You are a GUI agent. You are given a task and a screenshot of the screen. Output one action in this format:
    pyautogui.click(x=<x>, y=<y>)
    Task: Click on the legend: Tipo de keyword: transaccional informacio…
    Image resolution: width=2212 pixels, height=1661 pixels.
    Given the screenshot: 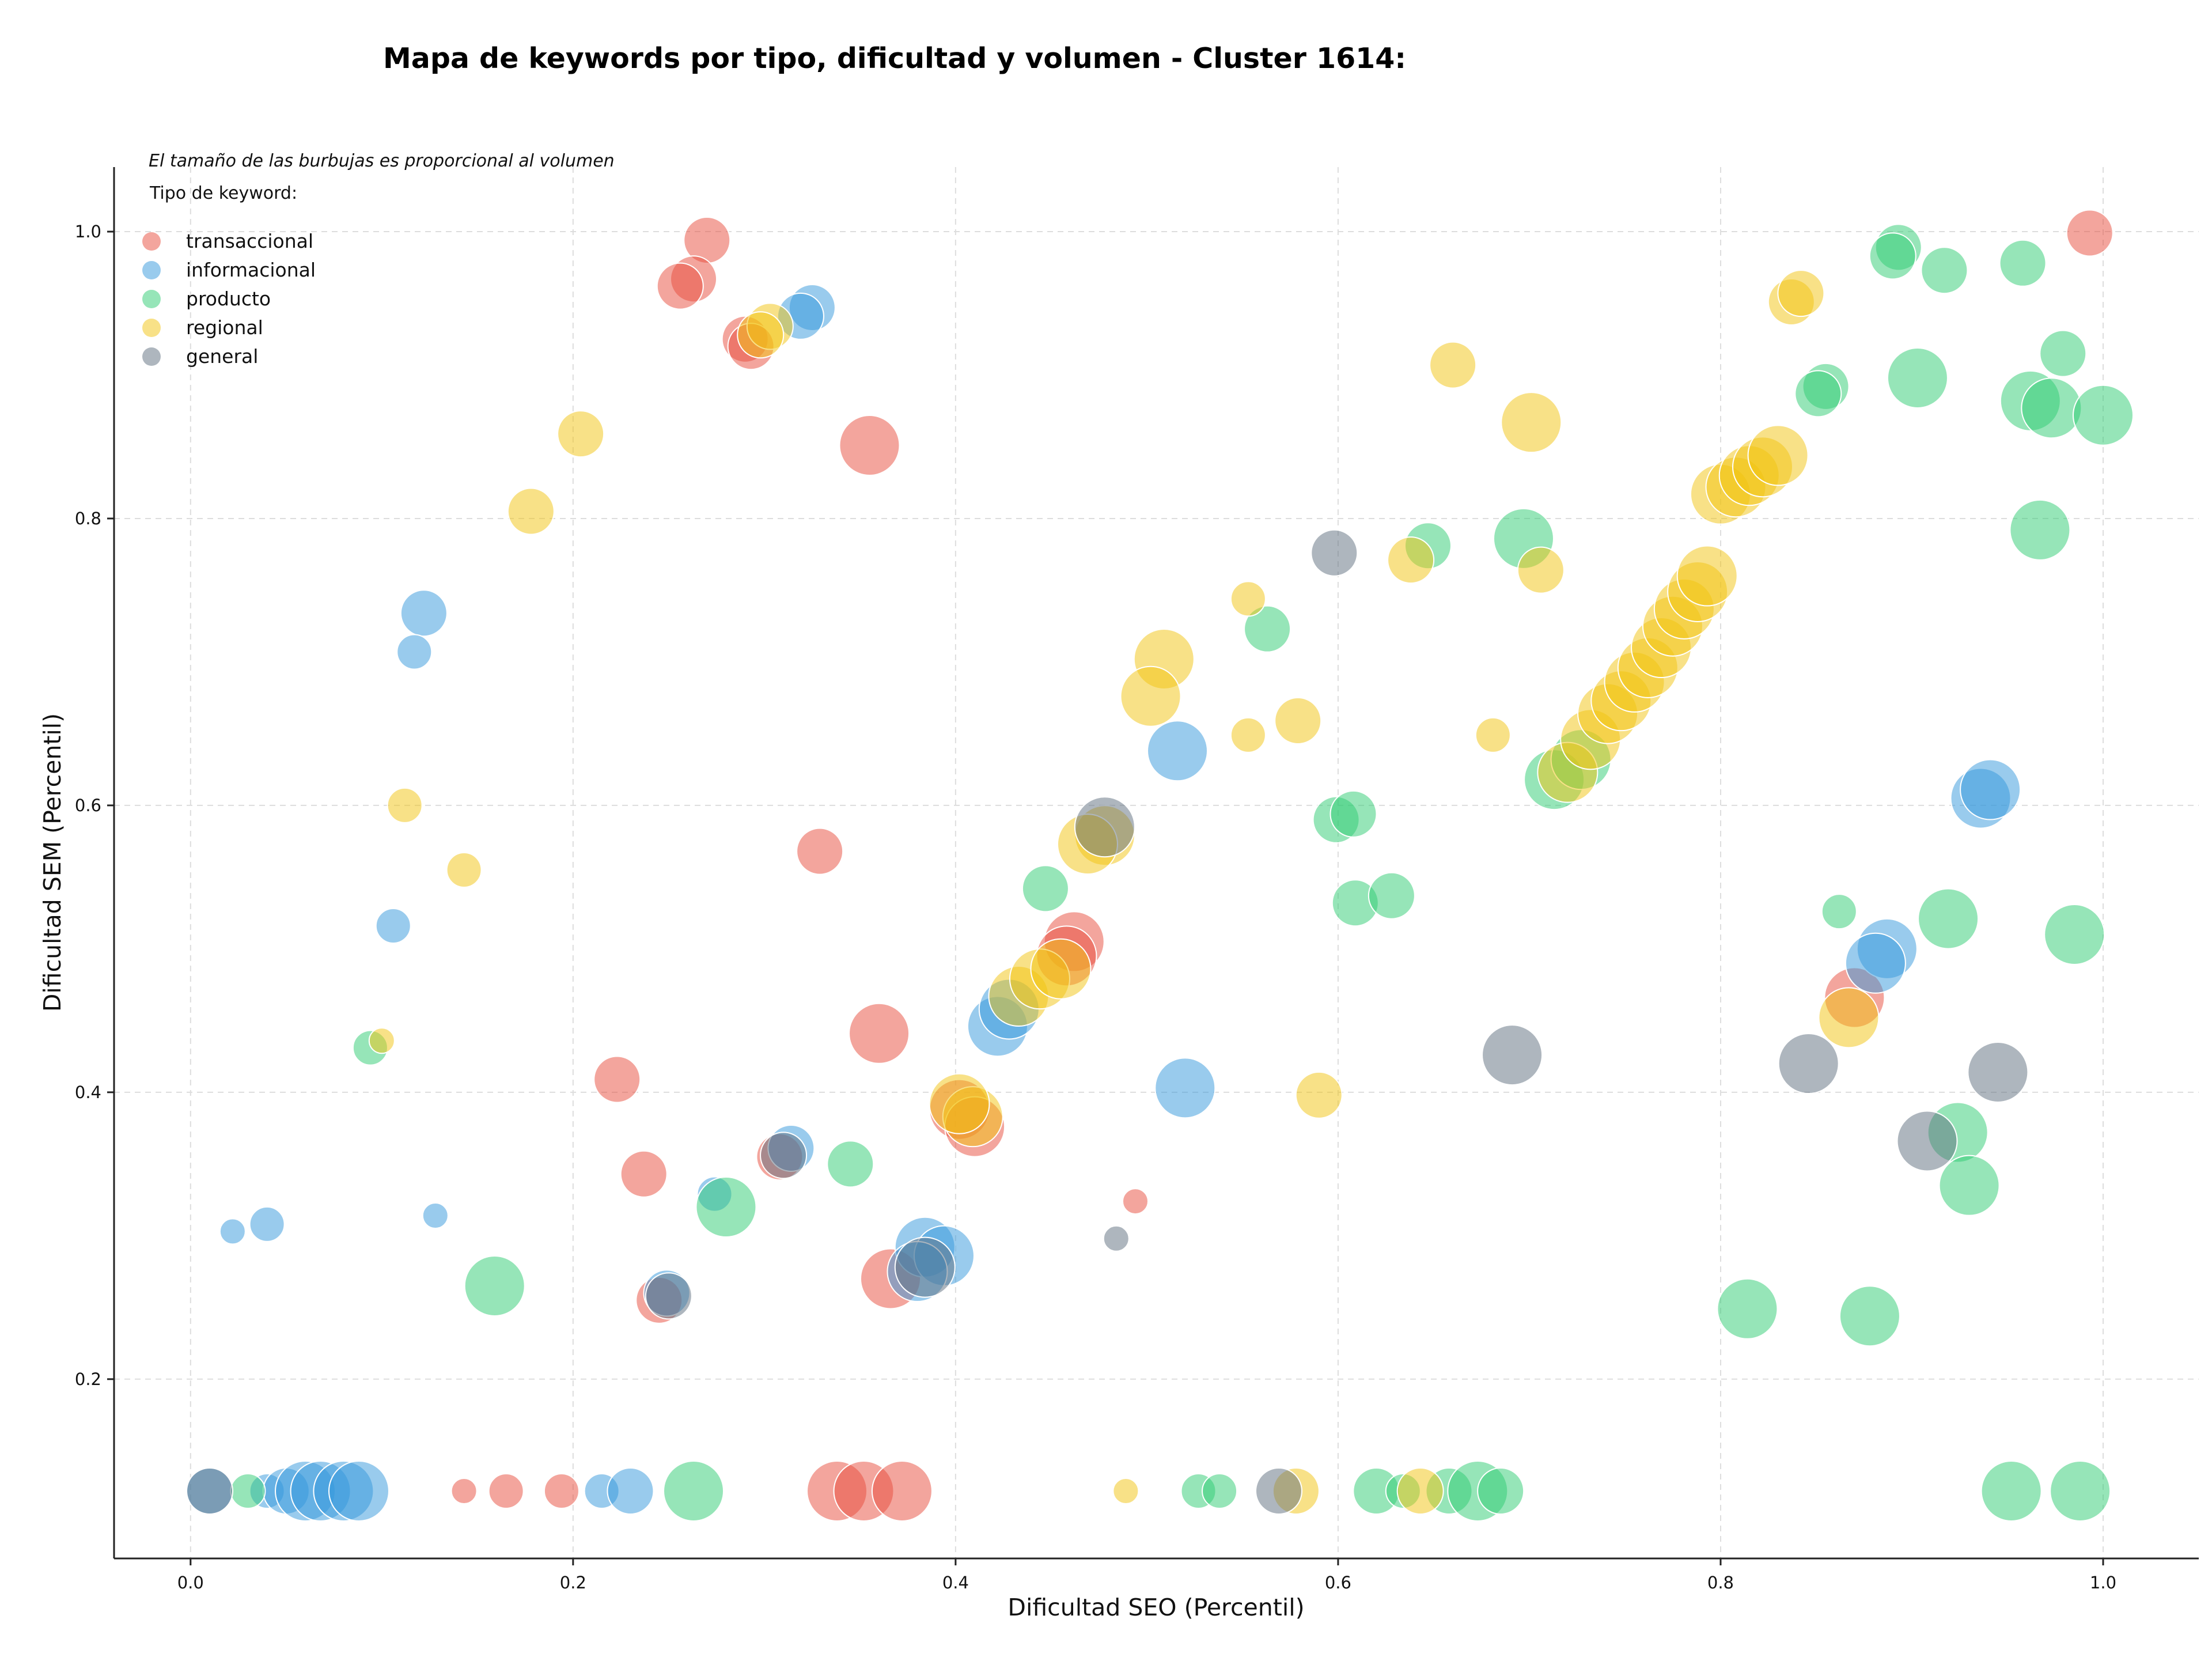 What is the action you would take?
    pyautogui.click(x=229, y=275)
    